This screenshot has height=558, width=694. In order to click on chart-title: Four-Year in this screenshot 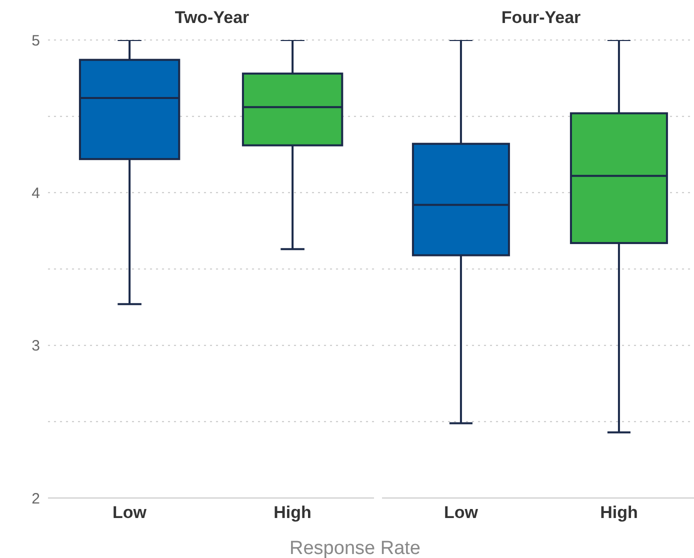, I will do `click(541, 18)`.